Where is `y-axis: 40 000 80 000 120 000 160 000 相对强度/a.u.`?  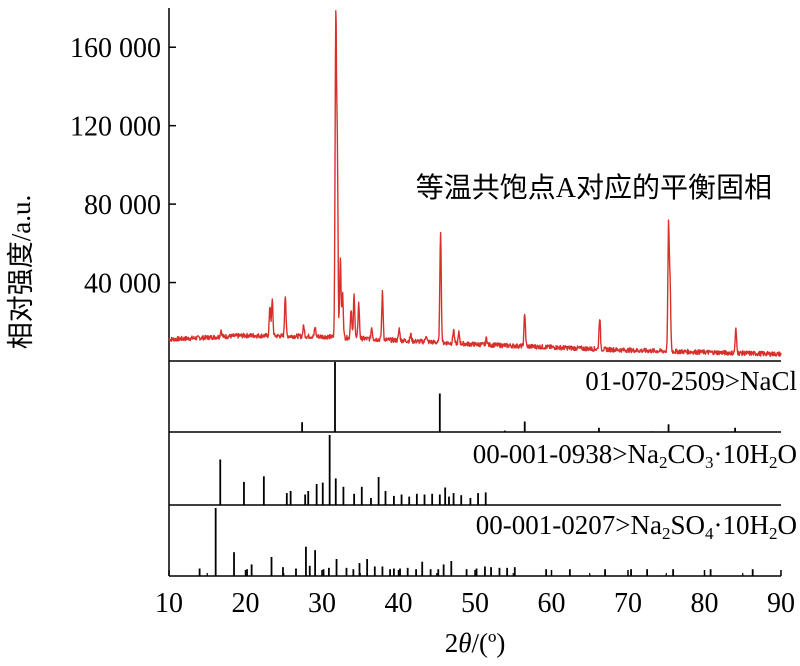 y-axis: 40 000 80 000 120 000 160 000 相对强度/a.u. is located at coordinates (91, 191).